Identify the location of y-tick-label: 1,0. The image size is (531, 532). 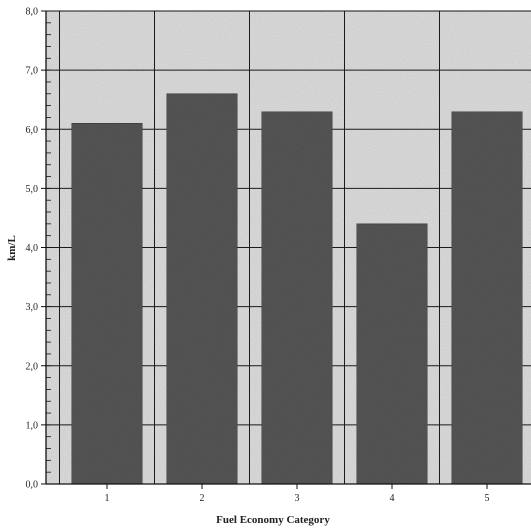
(32, 425).